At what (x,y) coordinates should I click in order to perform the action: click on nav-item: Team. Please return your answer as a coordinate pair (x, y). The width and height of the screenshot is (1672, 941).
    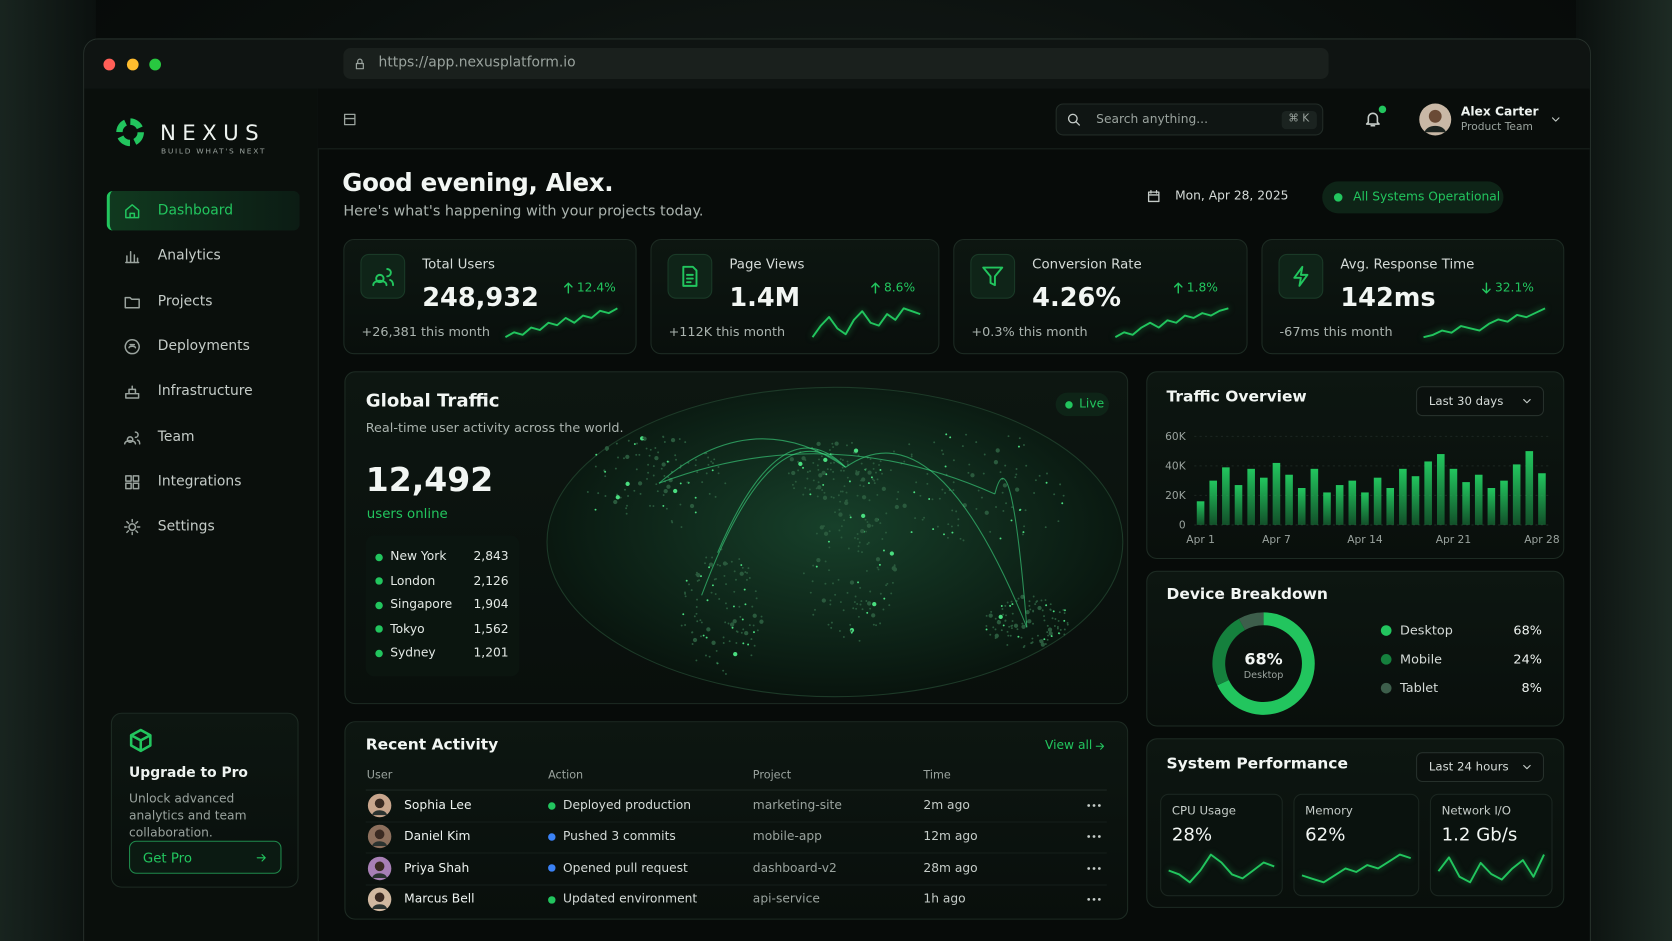
    Looking at the image, I should click on (176, 436).